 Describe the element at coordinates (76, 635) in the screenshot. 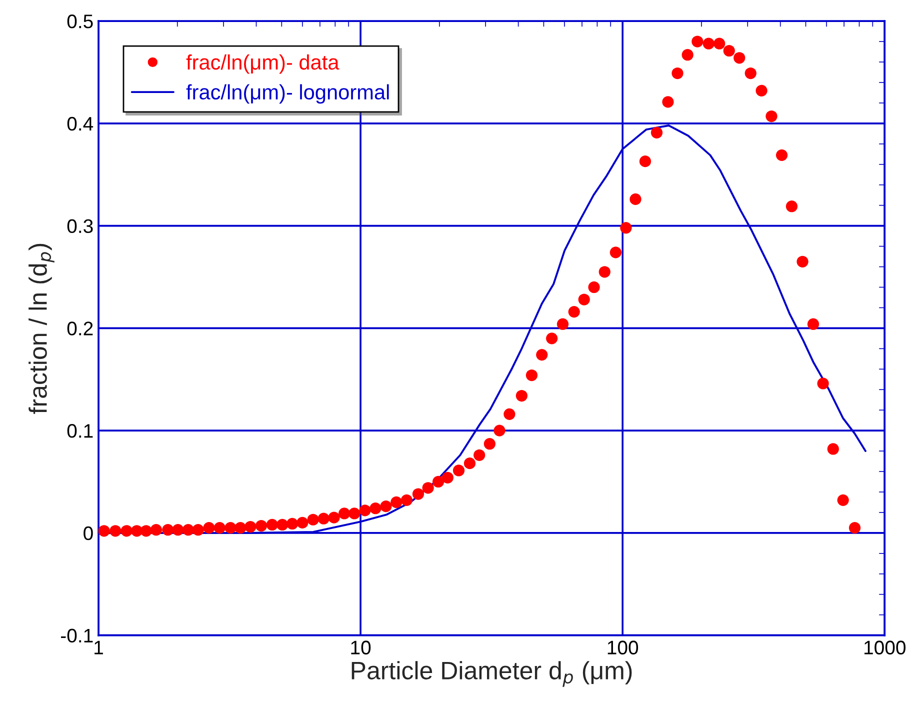

I see `y-tick-label: -0.1` at that location.